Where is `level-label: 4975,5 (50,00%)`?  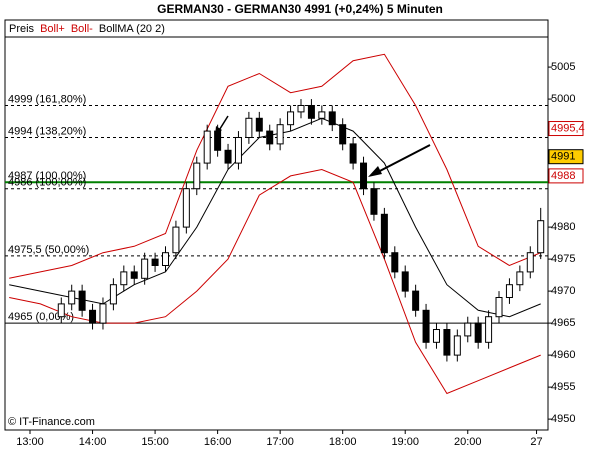 level-label: 4975,5 (50,00%) is located at coordinates (48, 250).